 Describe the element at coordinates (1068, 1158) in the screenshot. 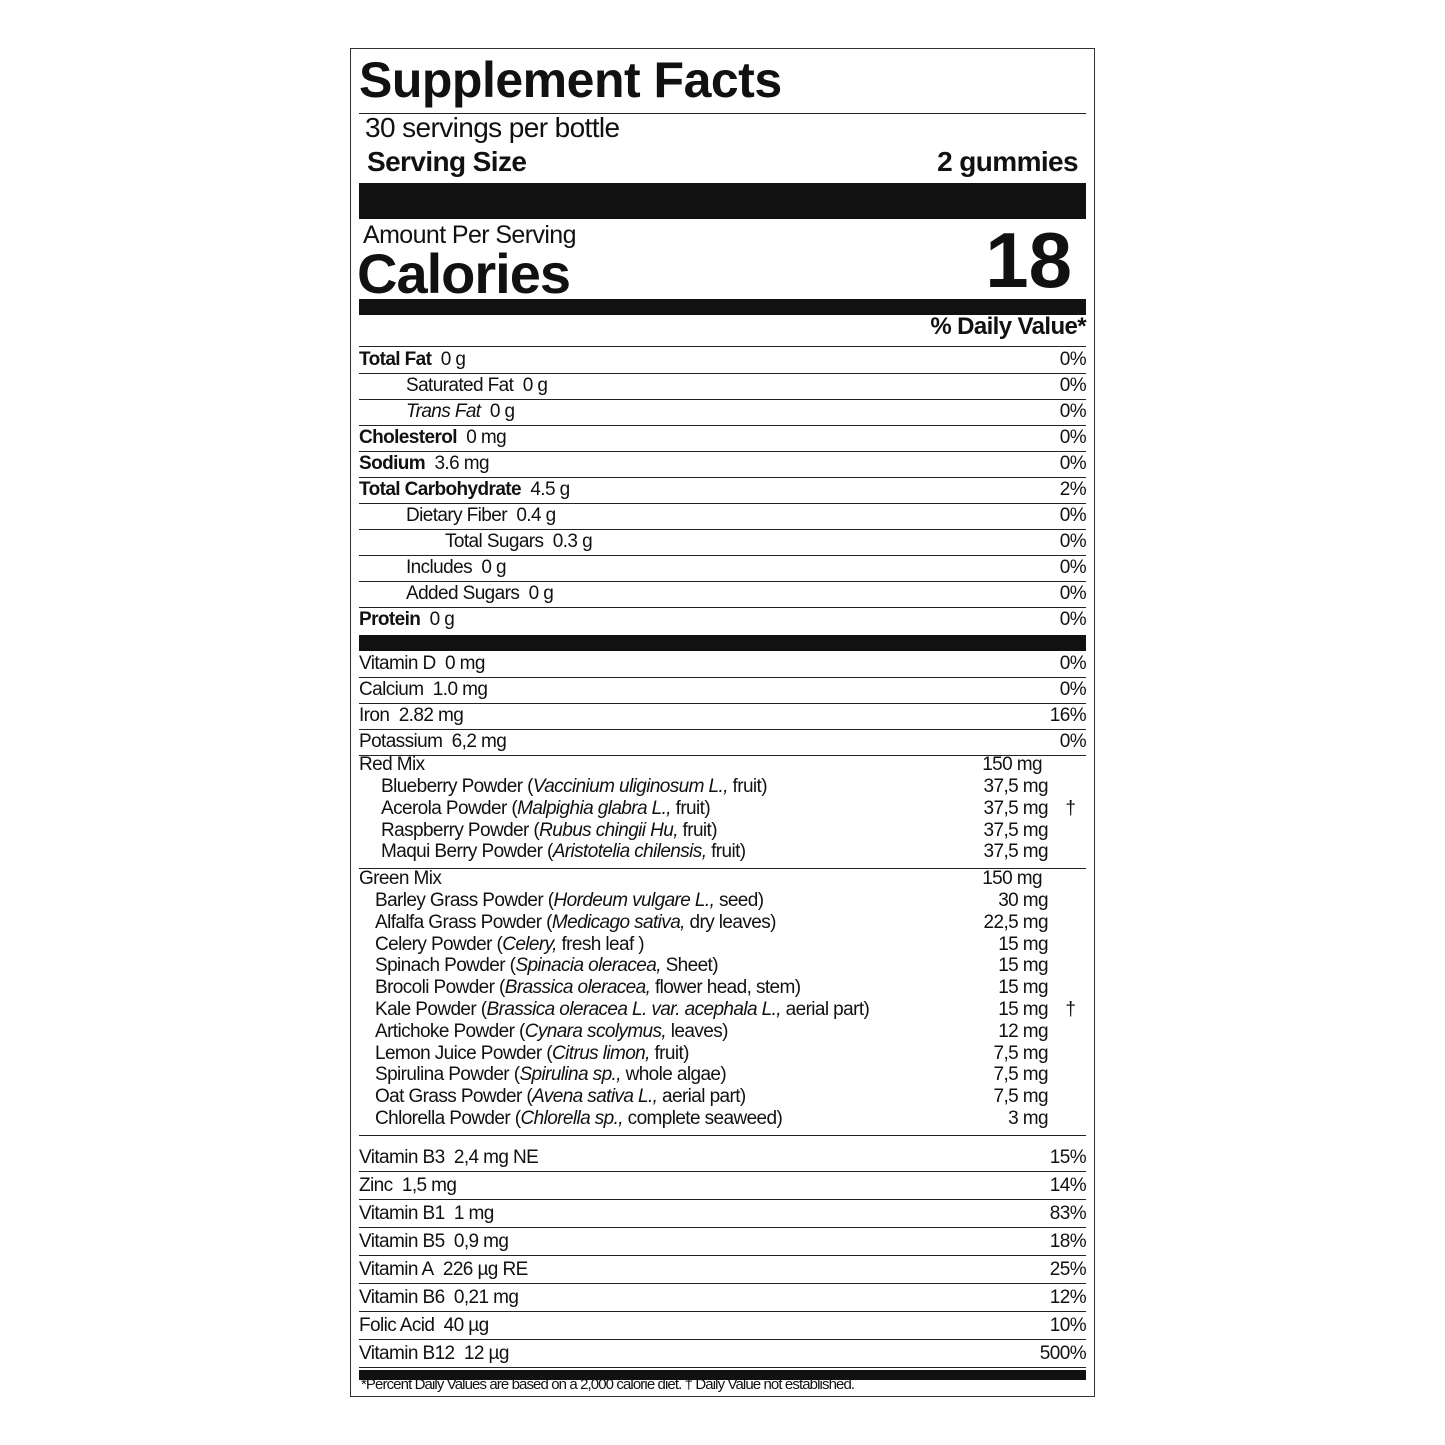

I see `nutrient-dv: 15%` at that location.